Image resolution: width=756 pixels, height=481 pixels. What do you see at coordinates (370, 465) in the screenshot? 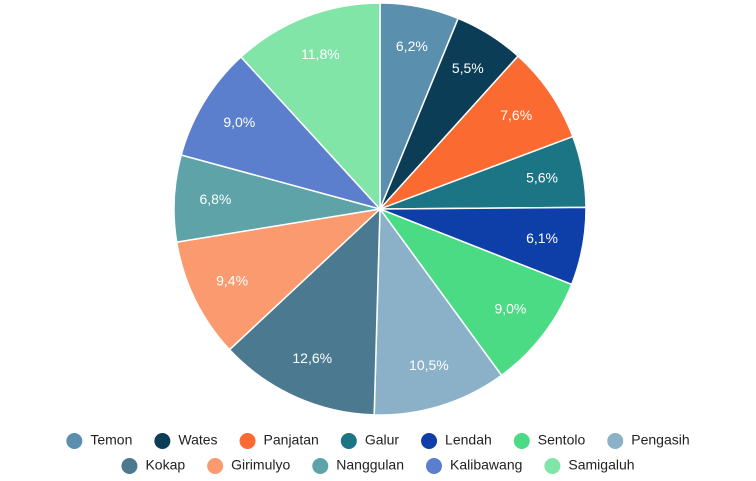
I see `legend-label: Nanggulan` at bounding box center [370, 465].